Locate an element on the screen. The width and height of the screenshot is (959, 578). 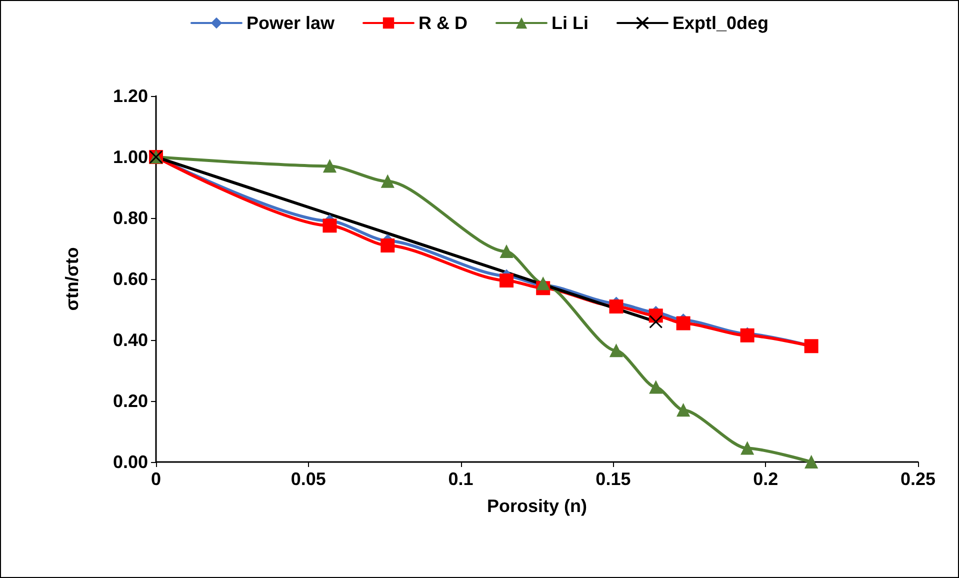
y-tick-label: 0.60 is located at coordinates (130, 279).